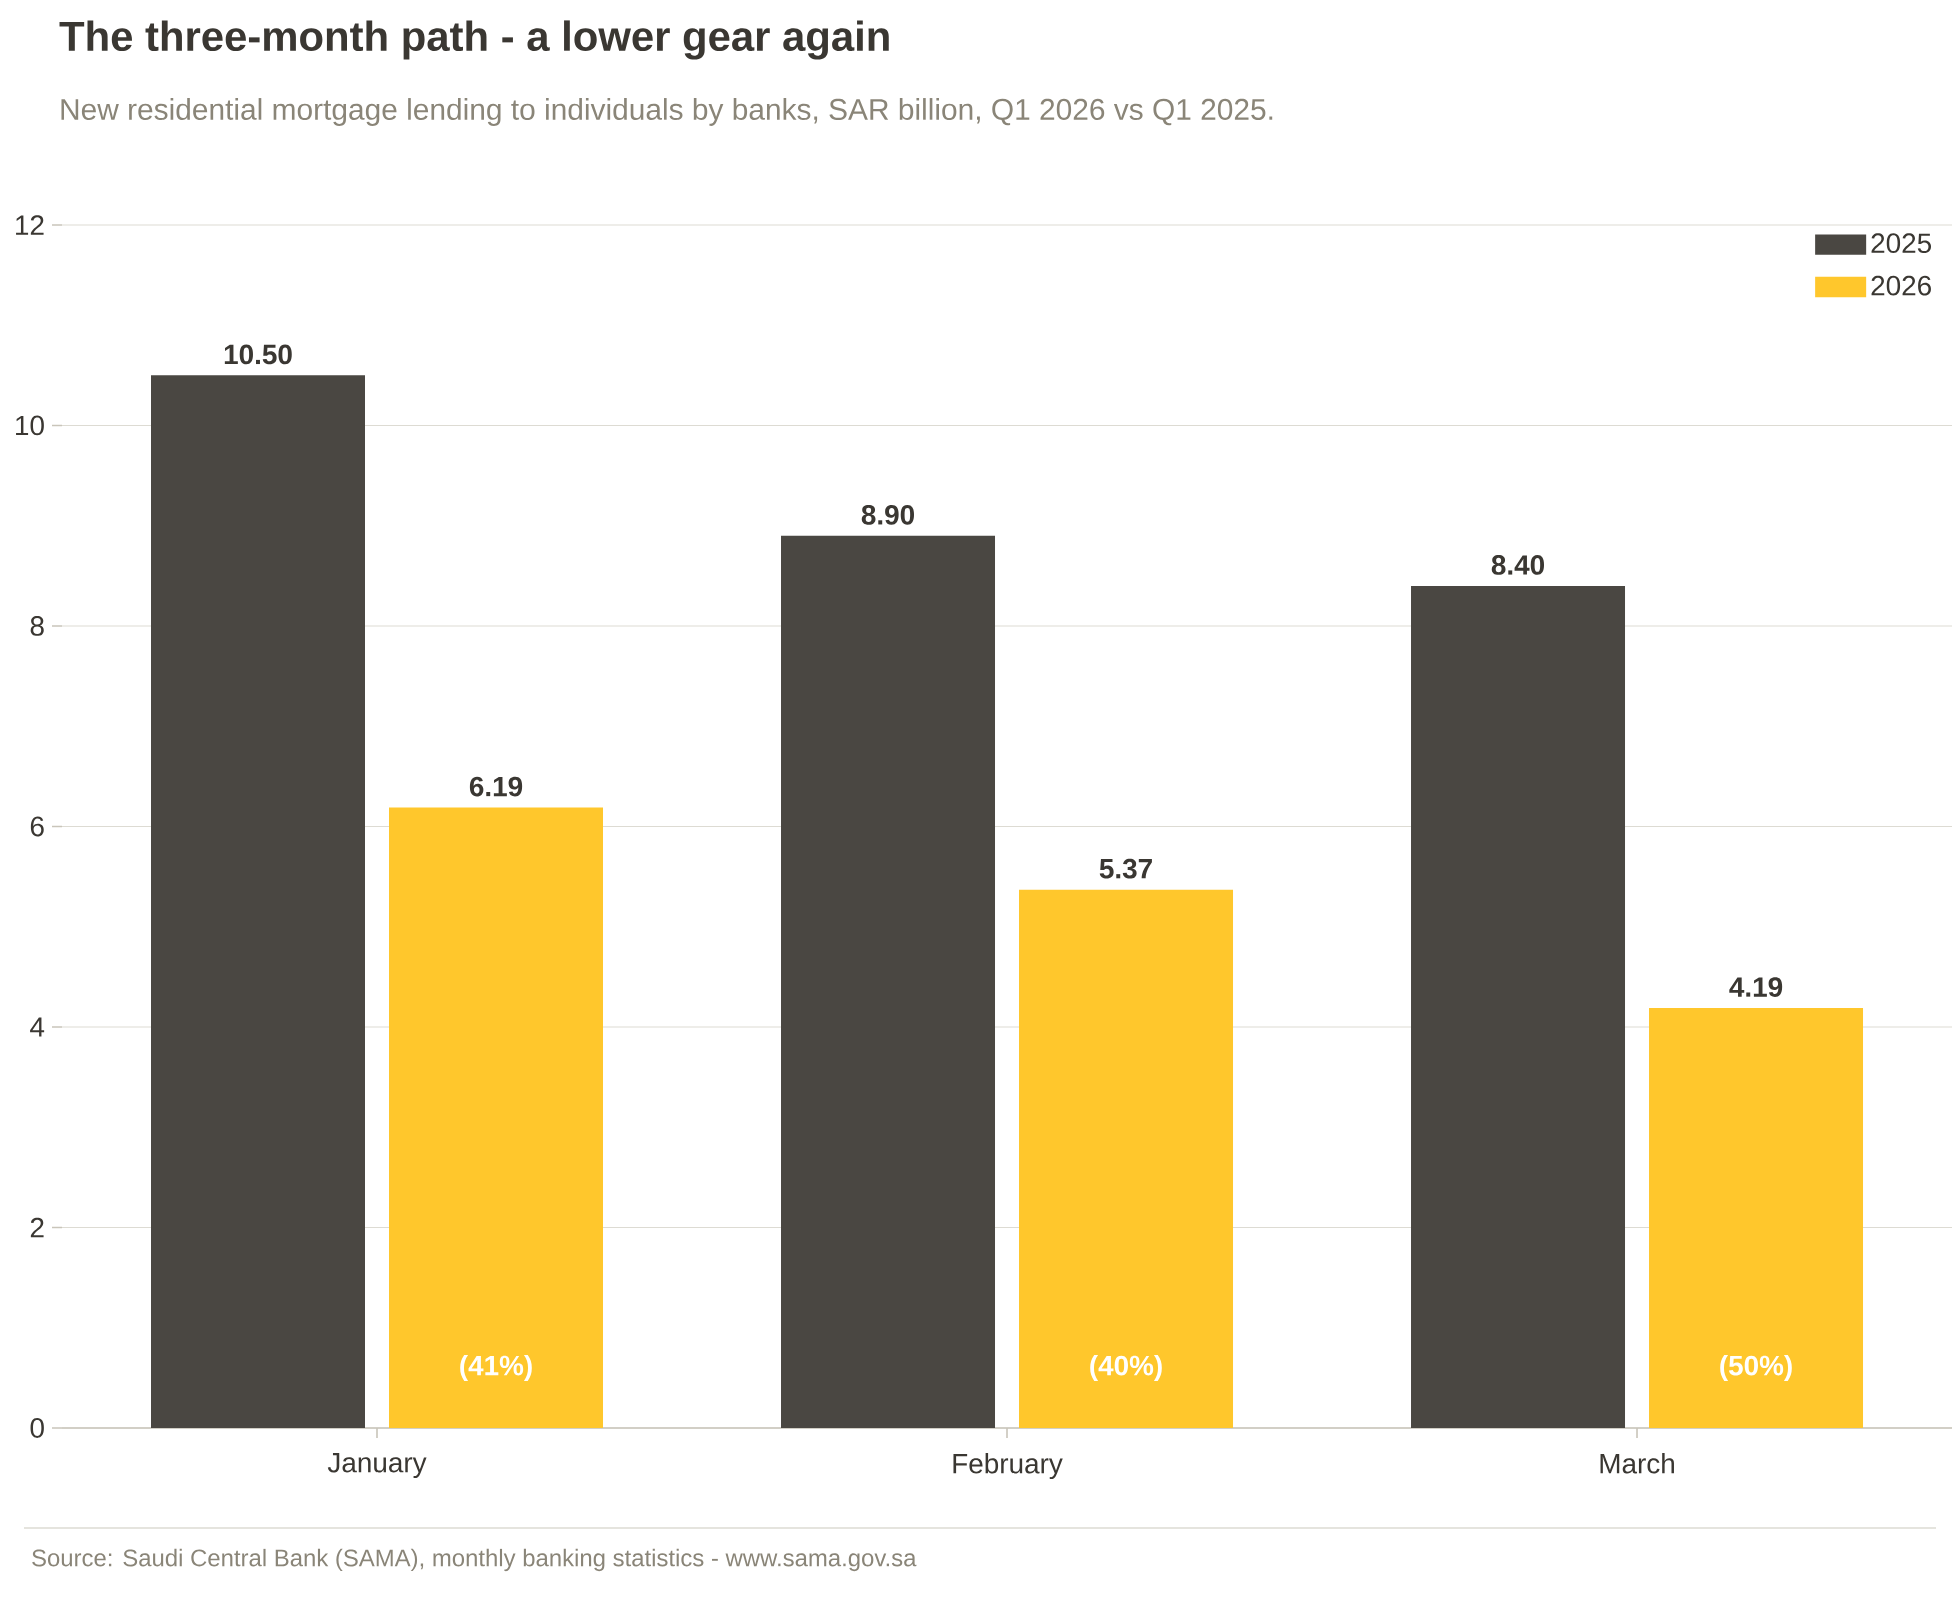  What do you see at coordinates (1518, 565) in the screenshot?
I see `data-label: 8.40` at bounding box center [1518, 565].